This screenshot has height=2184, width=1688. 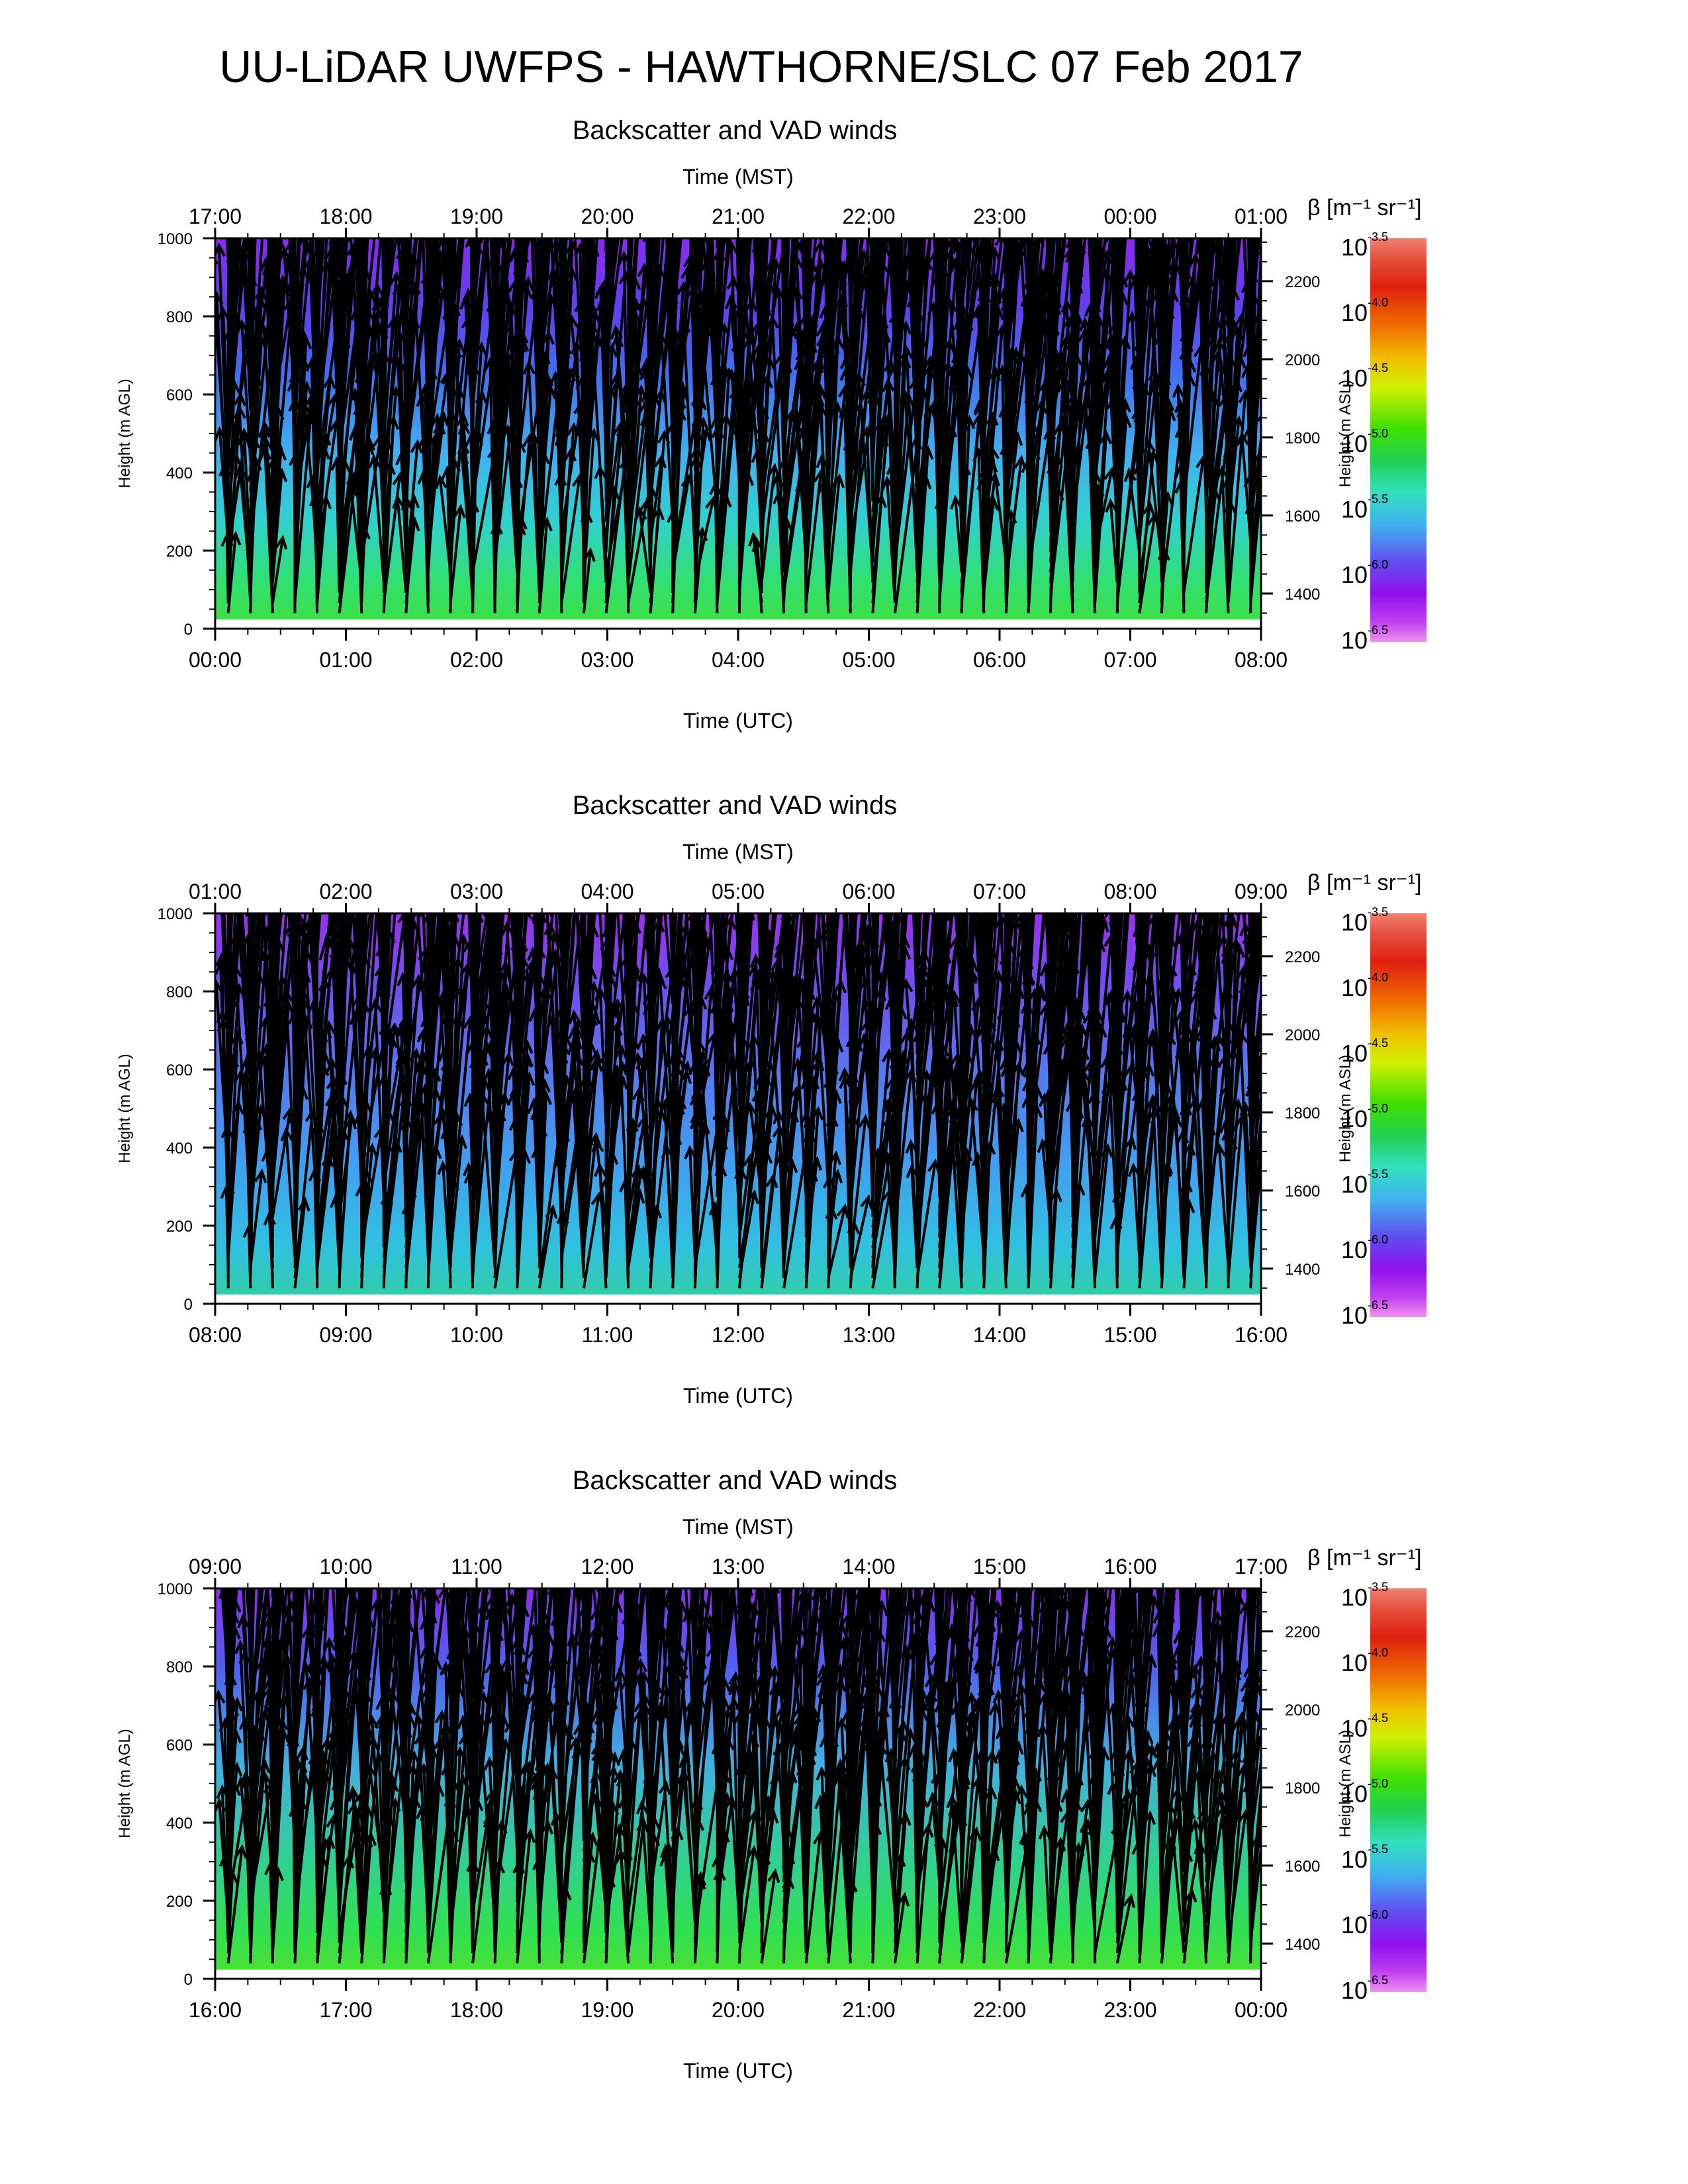 I want to click on lowest-gate-gap, so click(x=738, y=624).